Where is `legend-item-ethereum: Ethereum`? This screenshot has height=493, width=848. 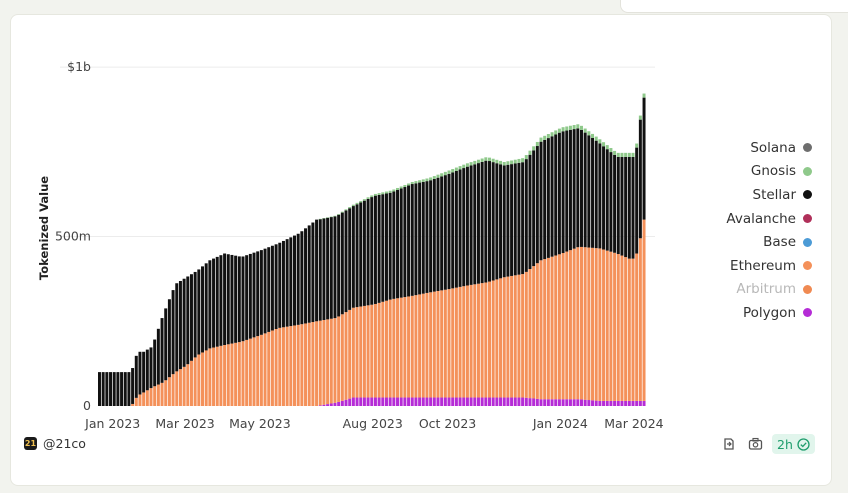
legend-item-ethereum: Ethereum is located at coordinates (756, 266).